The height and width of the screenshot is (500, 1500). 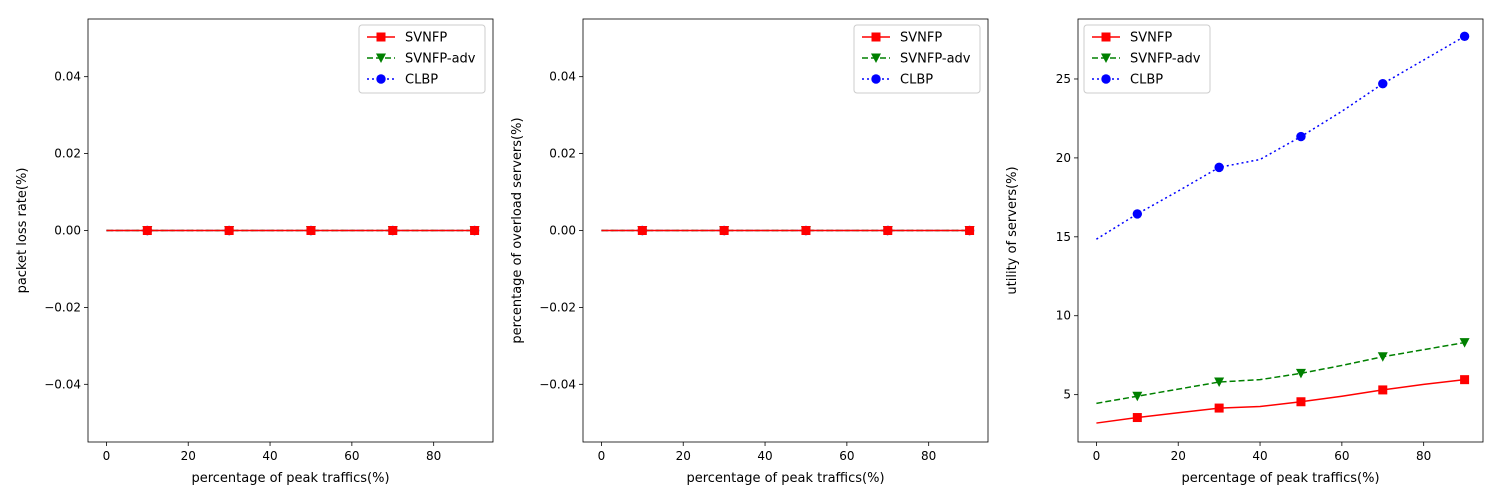 What do you see at coordinates (1063, 79) in the screenshot?
I see `y-tick-label: 25` at bounding box center [1063, 79].